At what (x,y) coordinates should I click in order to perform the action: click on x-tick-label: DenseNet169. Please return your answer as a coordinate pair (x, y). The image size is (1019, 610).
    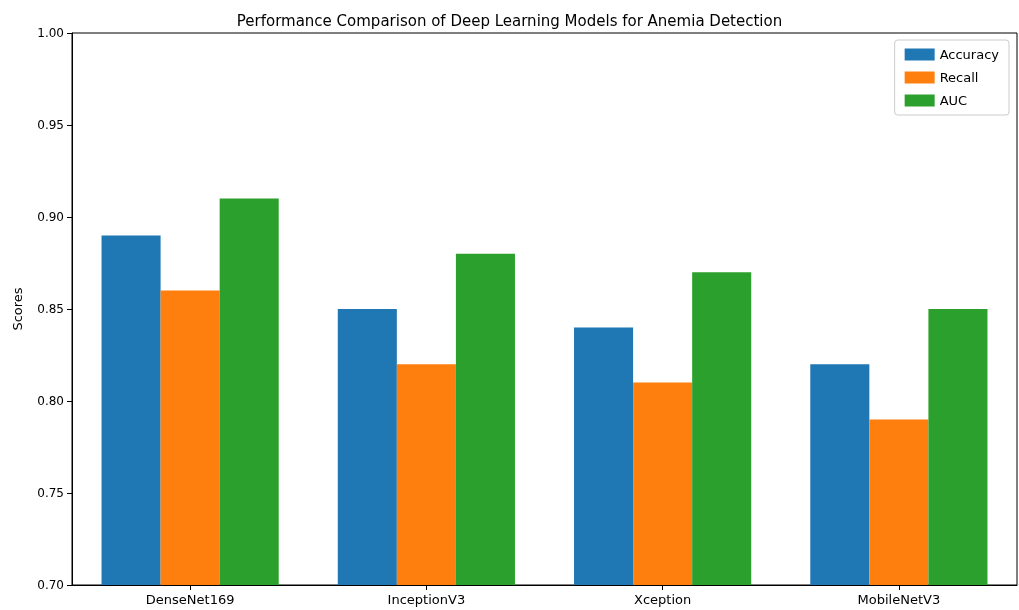
    Looking at the image, I should click on (190, 599).